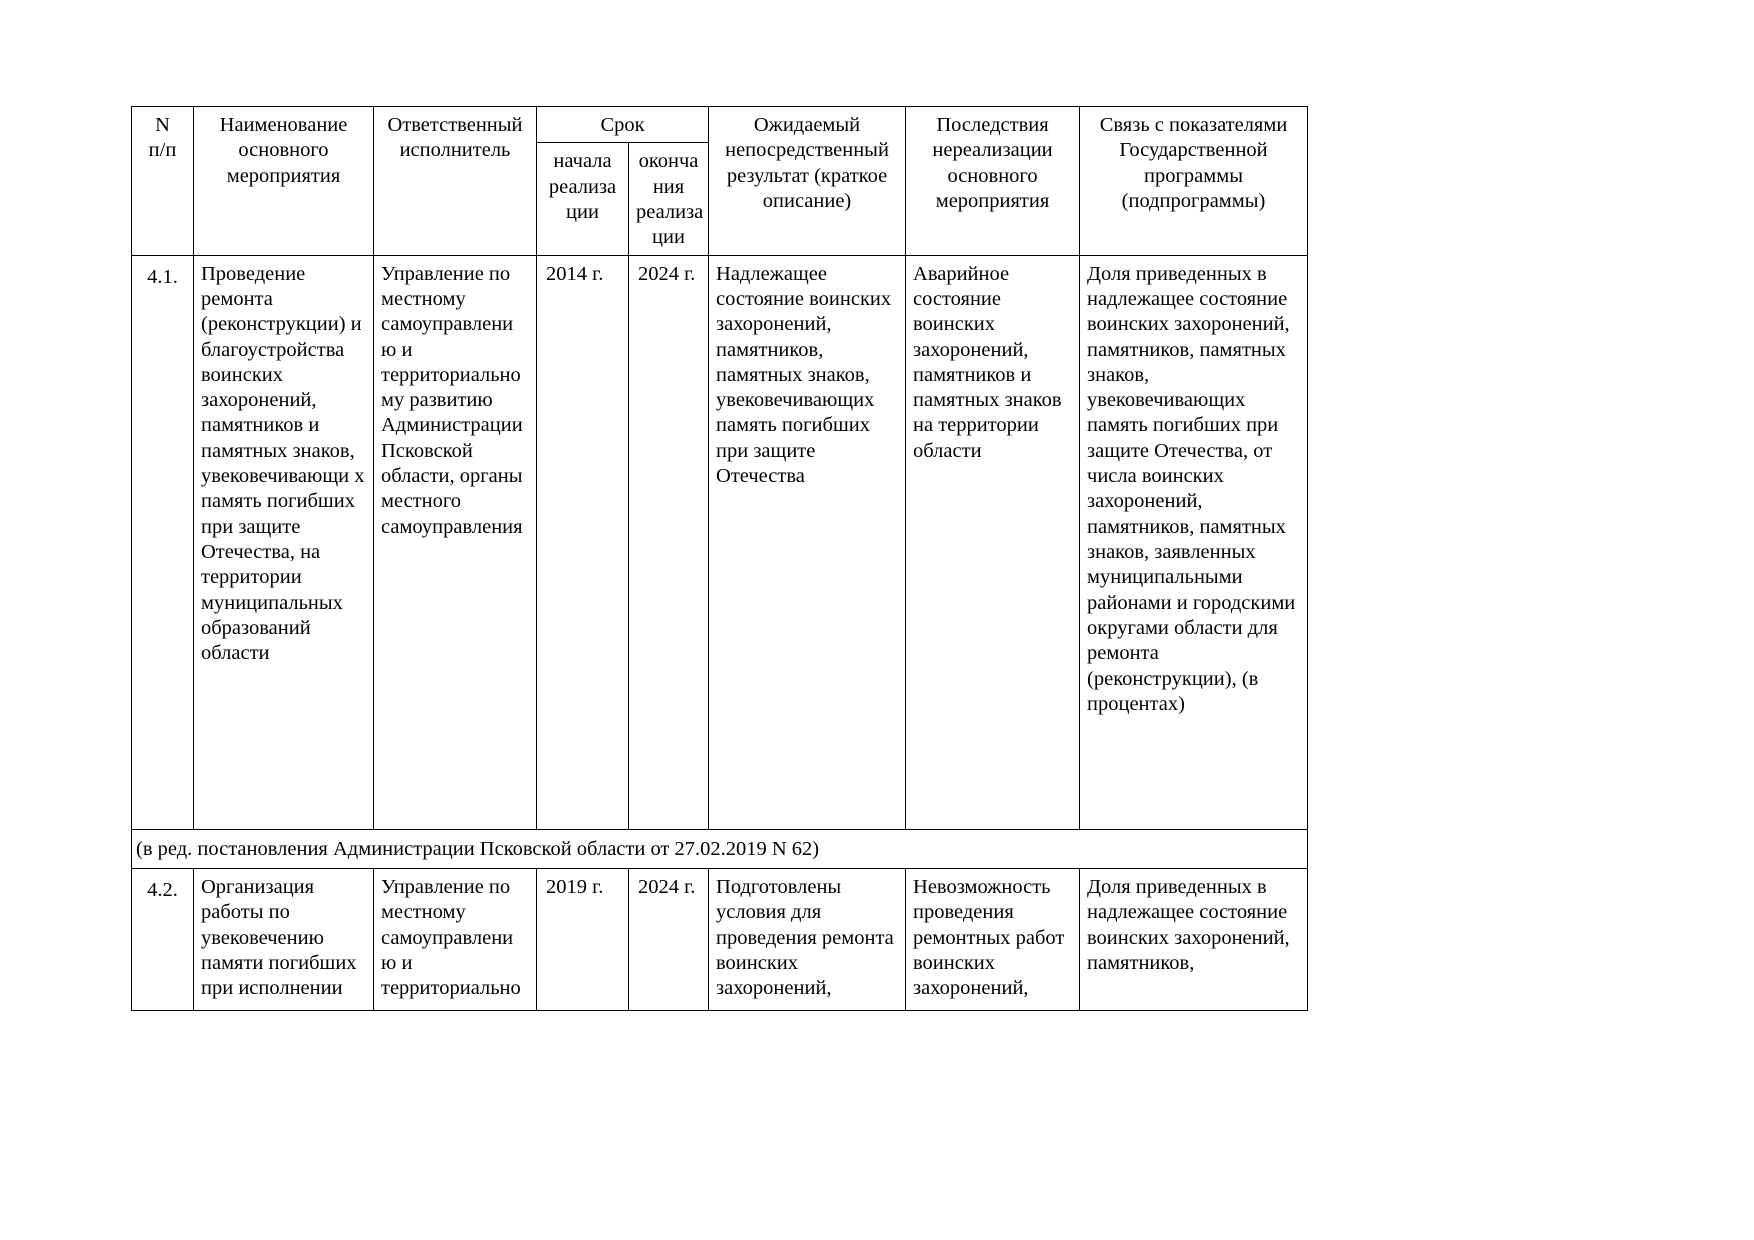 The height and width of the screenshot is (1240, 1754). I want to click on cell-start-year: 2019 г., so click(582, 939).